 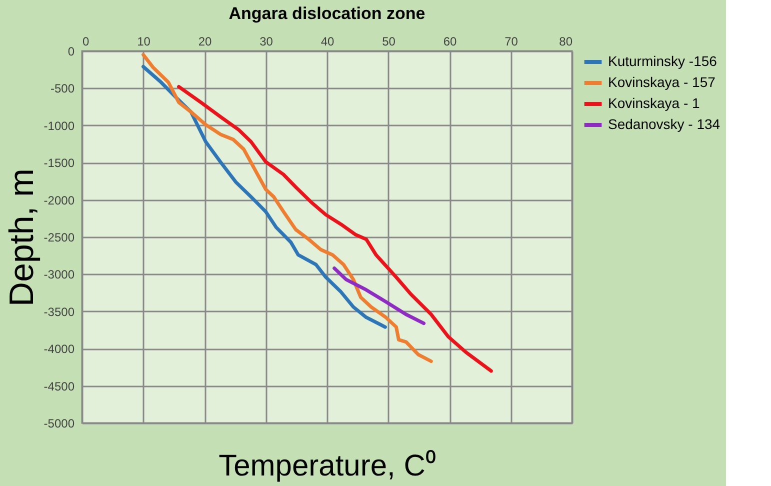 What do you see at coordinates (389, 41) in the screenshot?
I see `x-tick-label: 50` at bounding box center [389, 41].